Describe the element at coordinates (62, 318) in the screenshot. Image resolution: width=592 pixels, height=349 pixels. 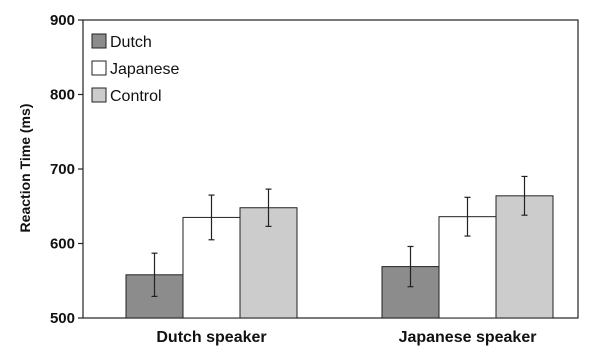
I see `y-tick-label: 500` at that location.